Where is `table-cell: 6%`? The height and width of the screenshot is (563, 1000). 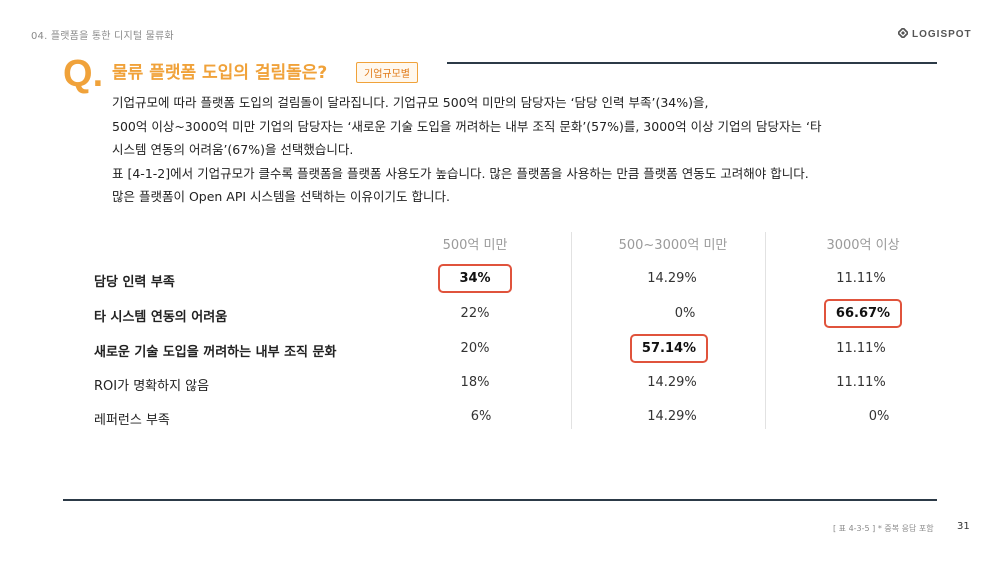 table-cell: 6% is located at coordinates (481, 416).